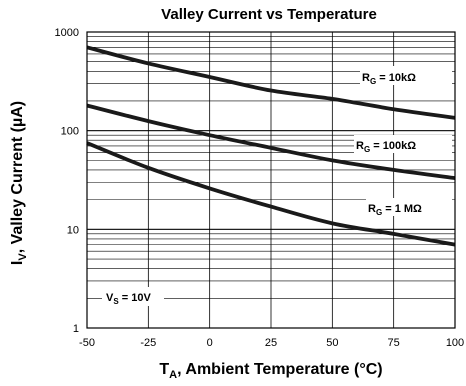  I want to click on svg-text: RG = 100kΩ, so click(386, 147).